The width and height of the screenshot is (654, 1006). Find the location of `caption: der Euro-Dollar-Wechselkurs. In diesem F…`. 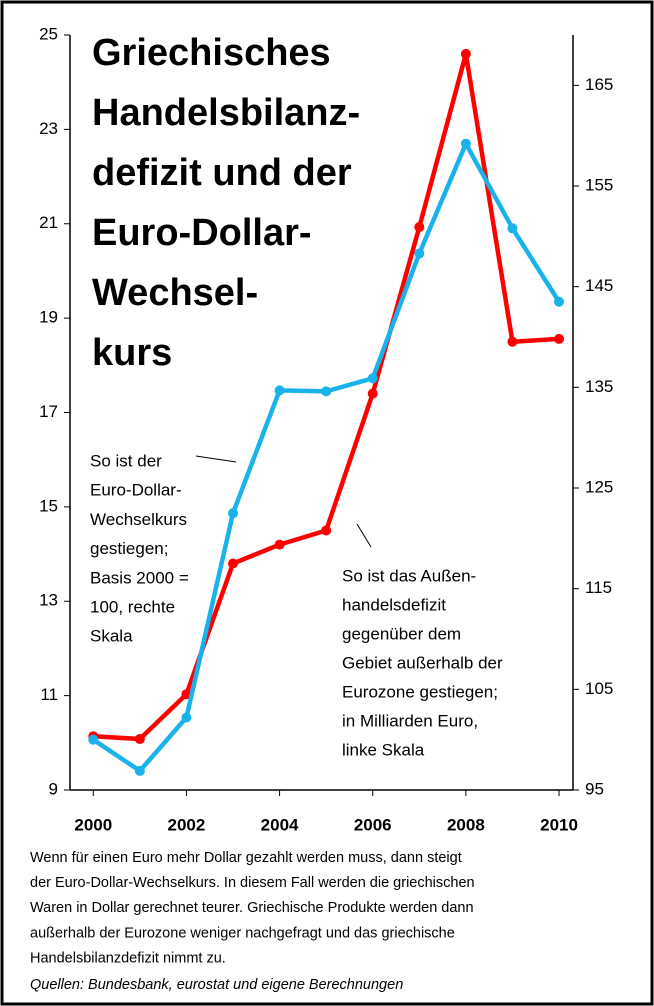

caption: der Euro-Dollar-Wechselkurs. In diesem F… is located at coordinates (252, 883).